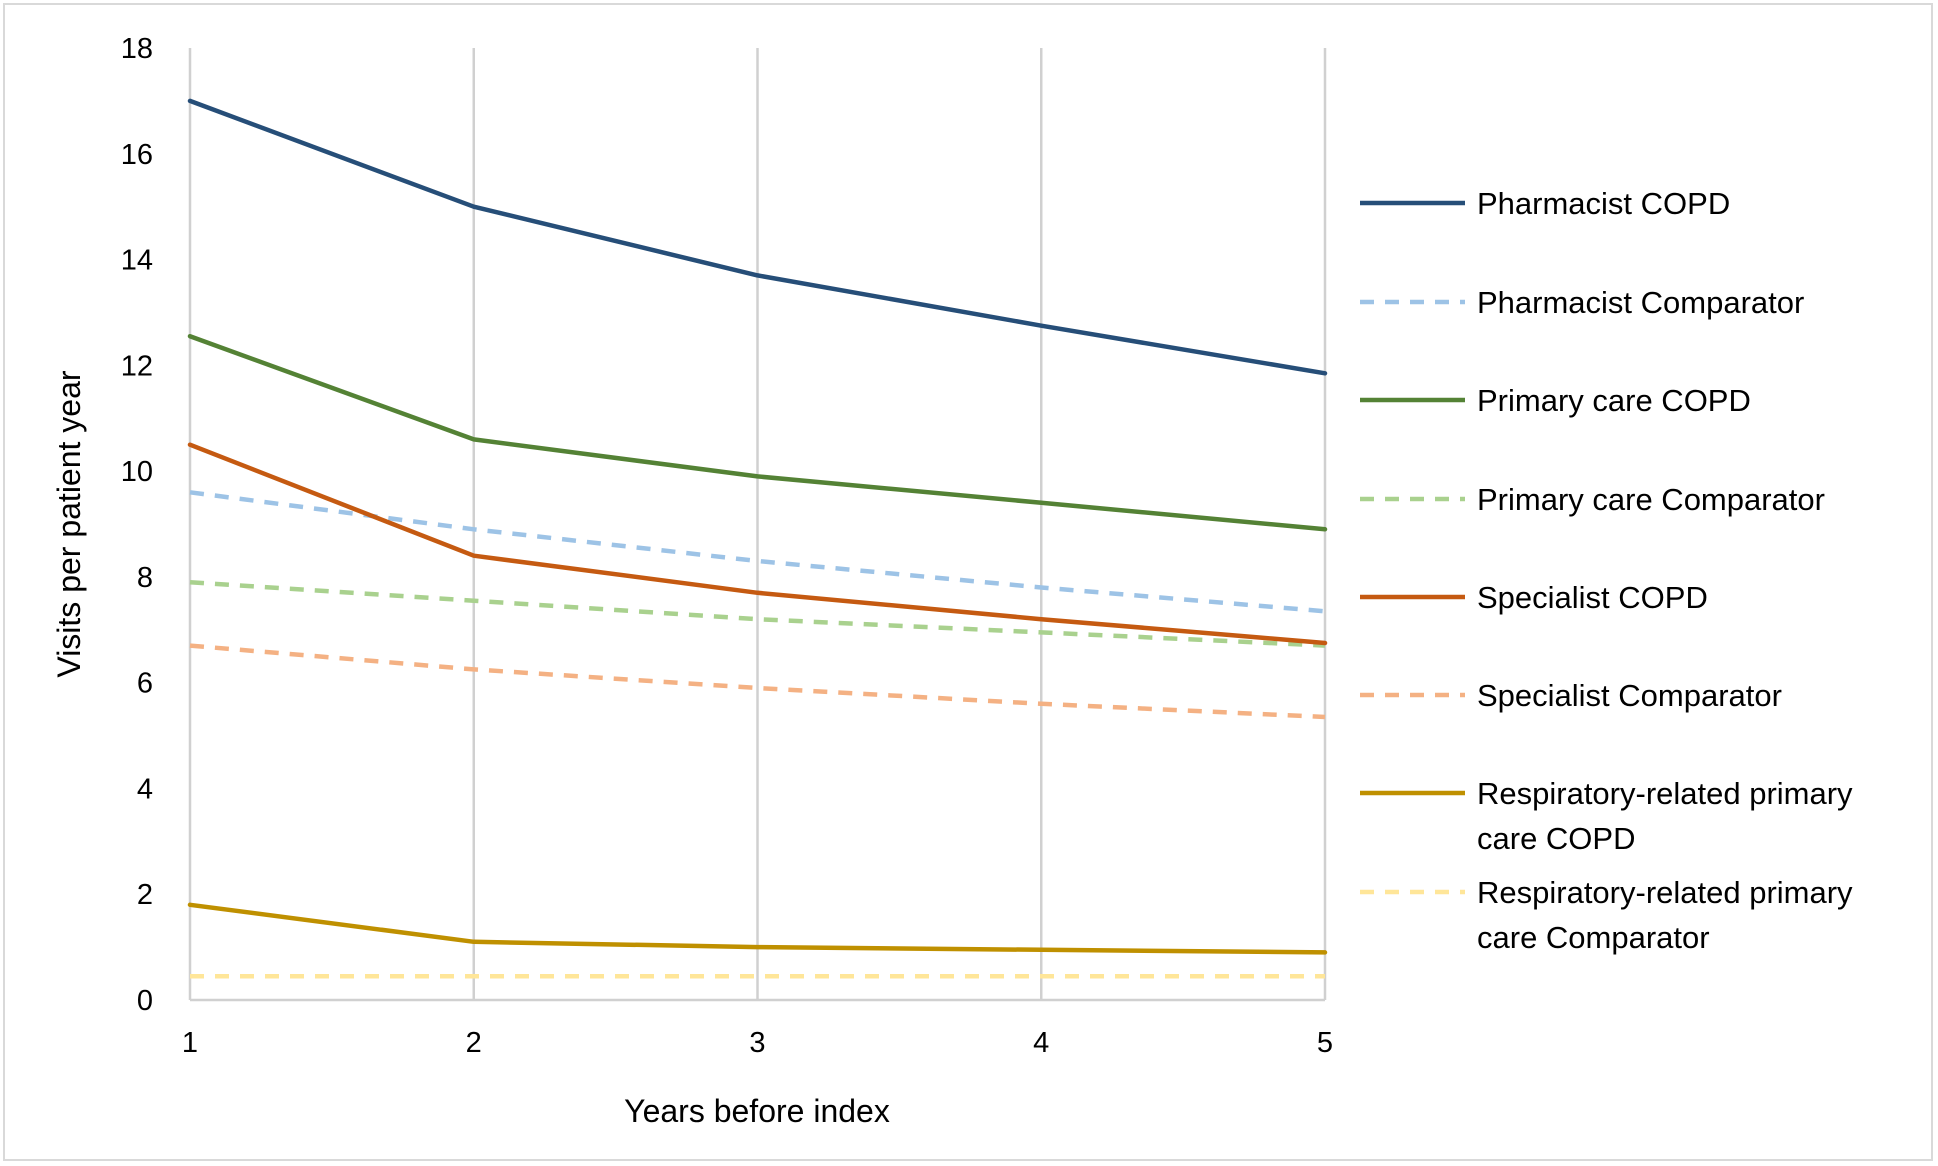 This screenshot has width=1938, height=1166. I want to click on y-tick-label: 0, so click(145, 1001).